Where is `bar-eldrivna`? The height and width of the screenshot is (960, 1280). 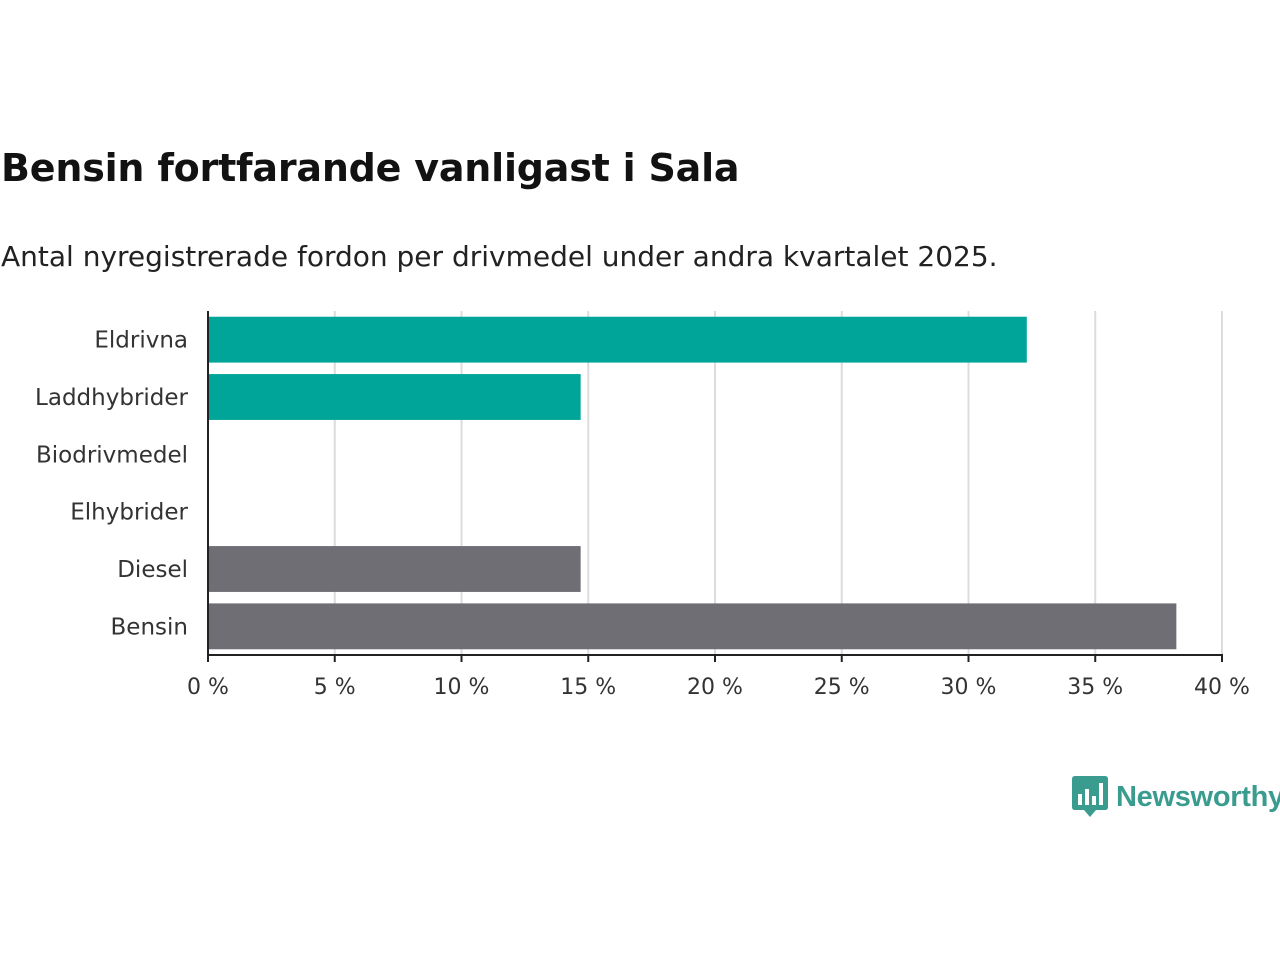 bar-eldrivna is located at coordinates (617, 339).